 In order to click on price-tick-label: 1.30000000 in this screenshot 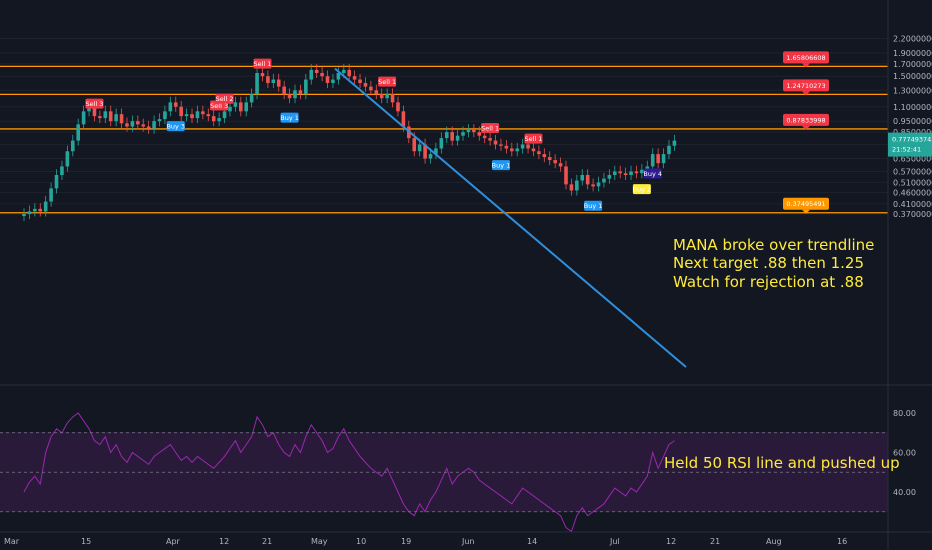, I will do `click(912, 90)`.